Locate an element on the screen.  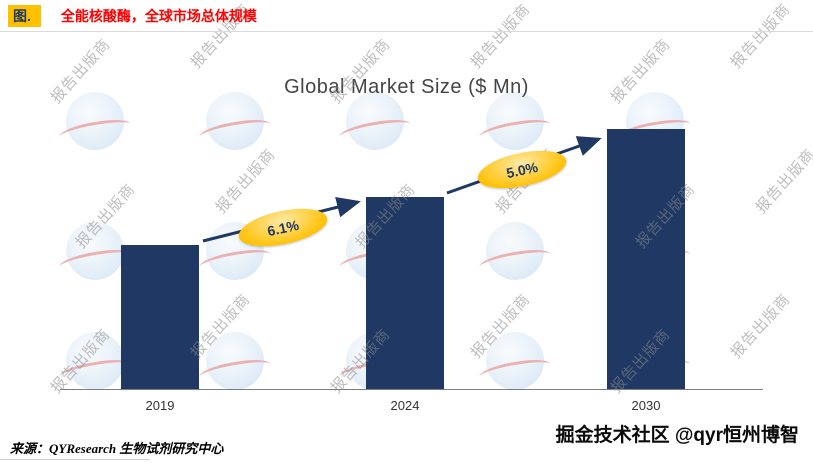
x-tick-2030: 2030 is located at coordinates (646, 405).